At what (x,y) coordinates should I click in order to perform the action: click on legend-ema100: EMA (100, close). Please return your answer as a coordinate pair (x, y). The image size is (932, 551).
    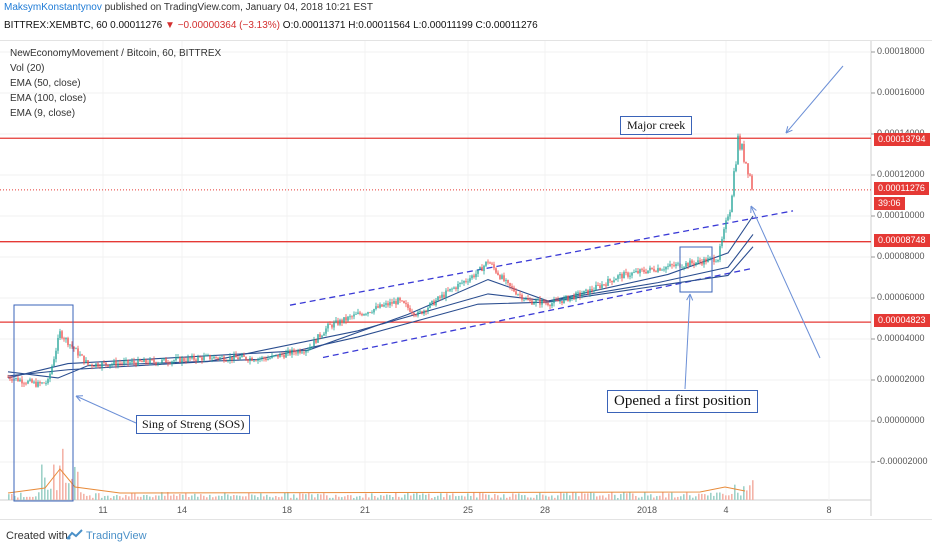
    Looking at the image, I should click on (48, 98).